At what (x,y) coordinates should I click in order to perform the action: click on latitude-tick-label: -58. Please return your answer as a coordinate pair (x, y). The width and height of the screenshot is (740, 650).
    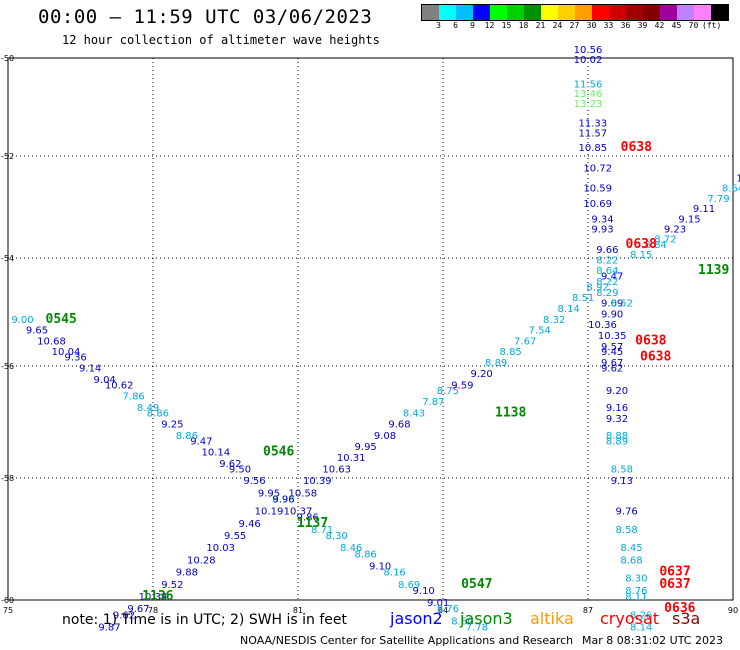
    Looking at the image, I should click on (7, 478).